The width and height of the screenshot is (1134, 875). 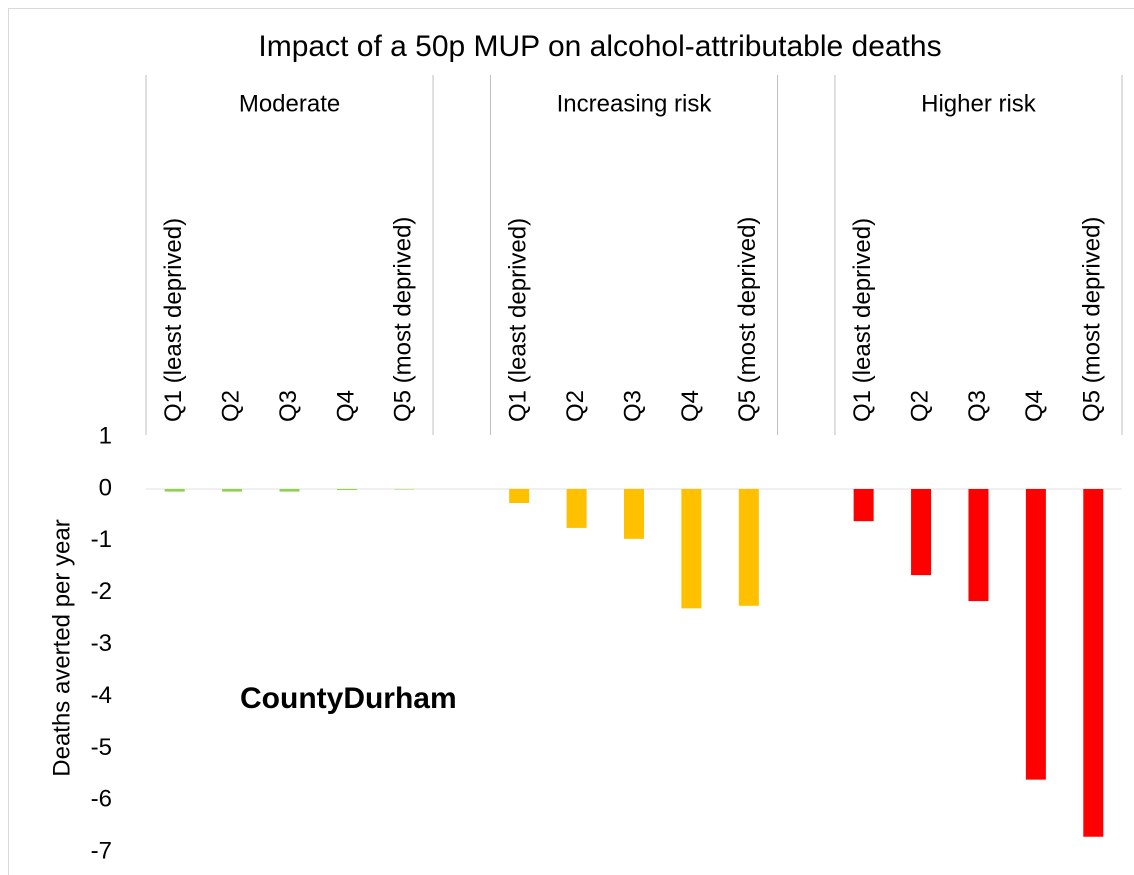 What do you see at coordinates (979, 103) in the screenshot?
I see `group-label: Higher risk` at bounding box center [979, 103].